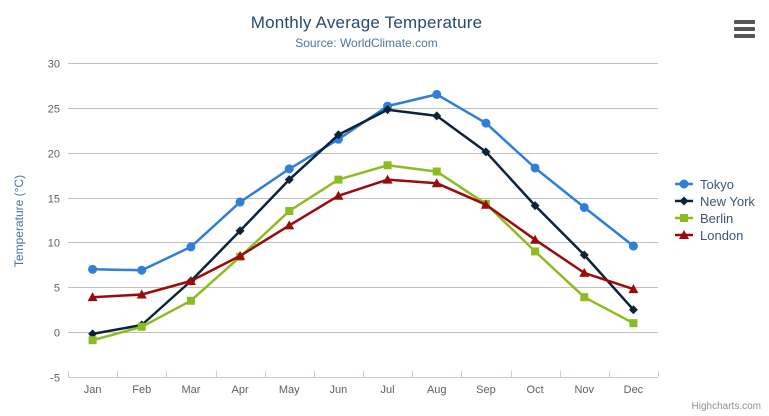 Image resolution: width=769 pixels, height=416 pixels. What do you see at coordinates (727, 201) in the screenshot?
I see `legend-label: New York` at bounding box center [727, 201].